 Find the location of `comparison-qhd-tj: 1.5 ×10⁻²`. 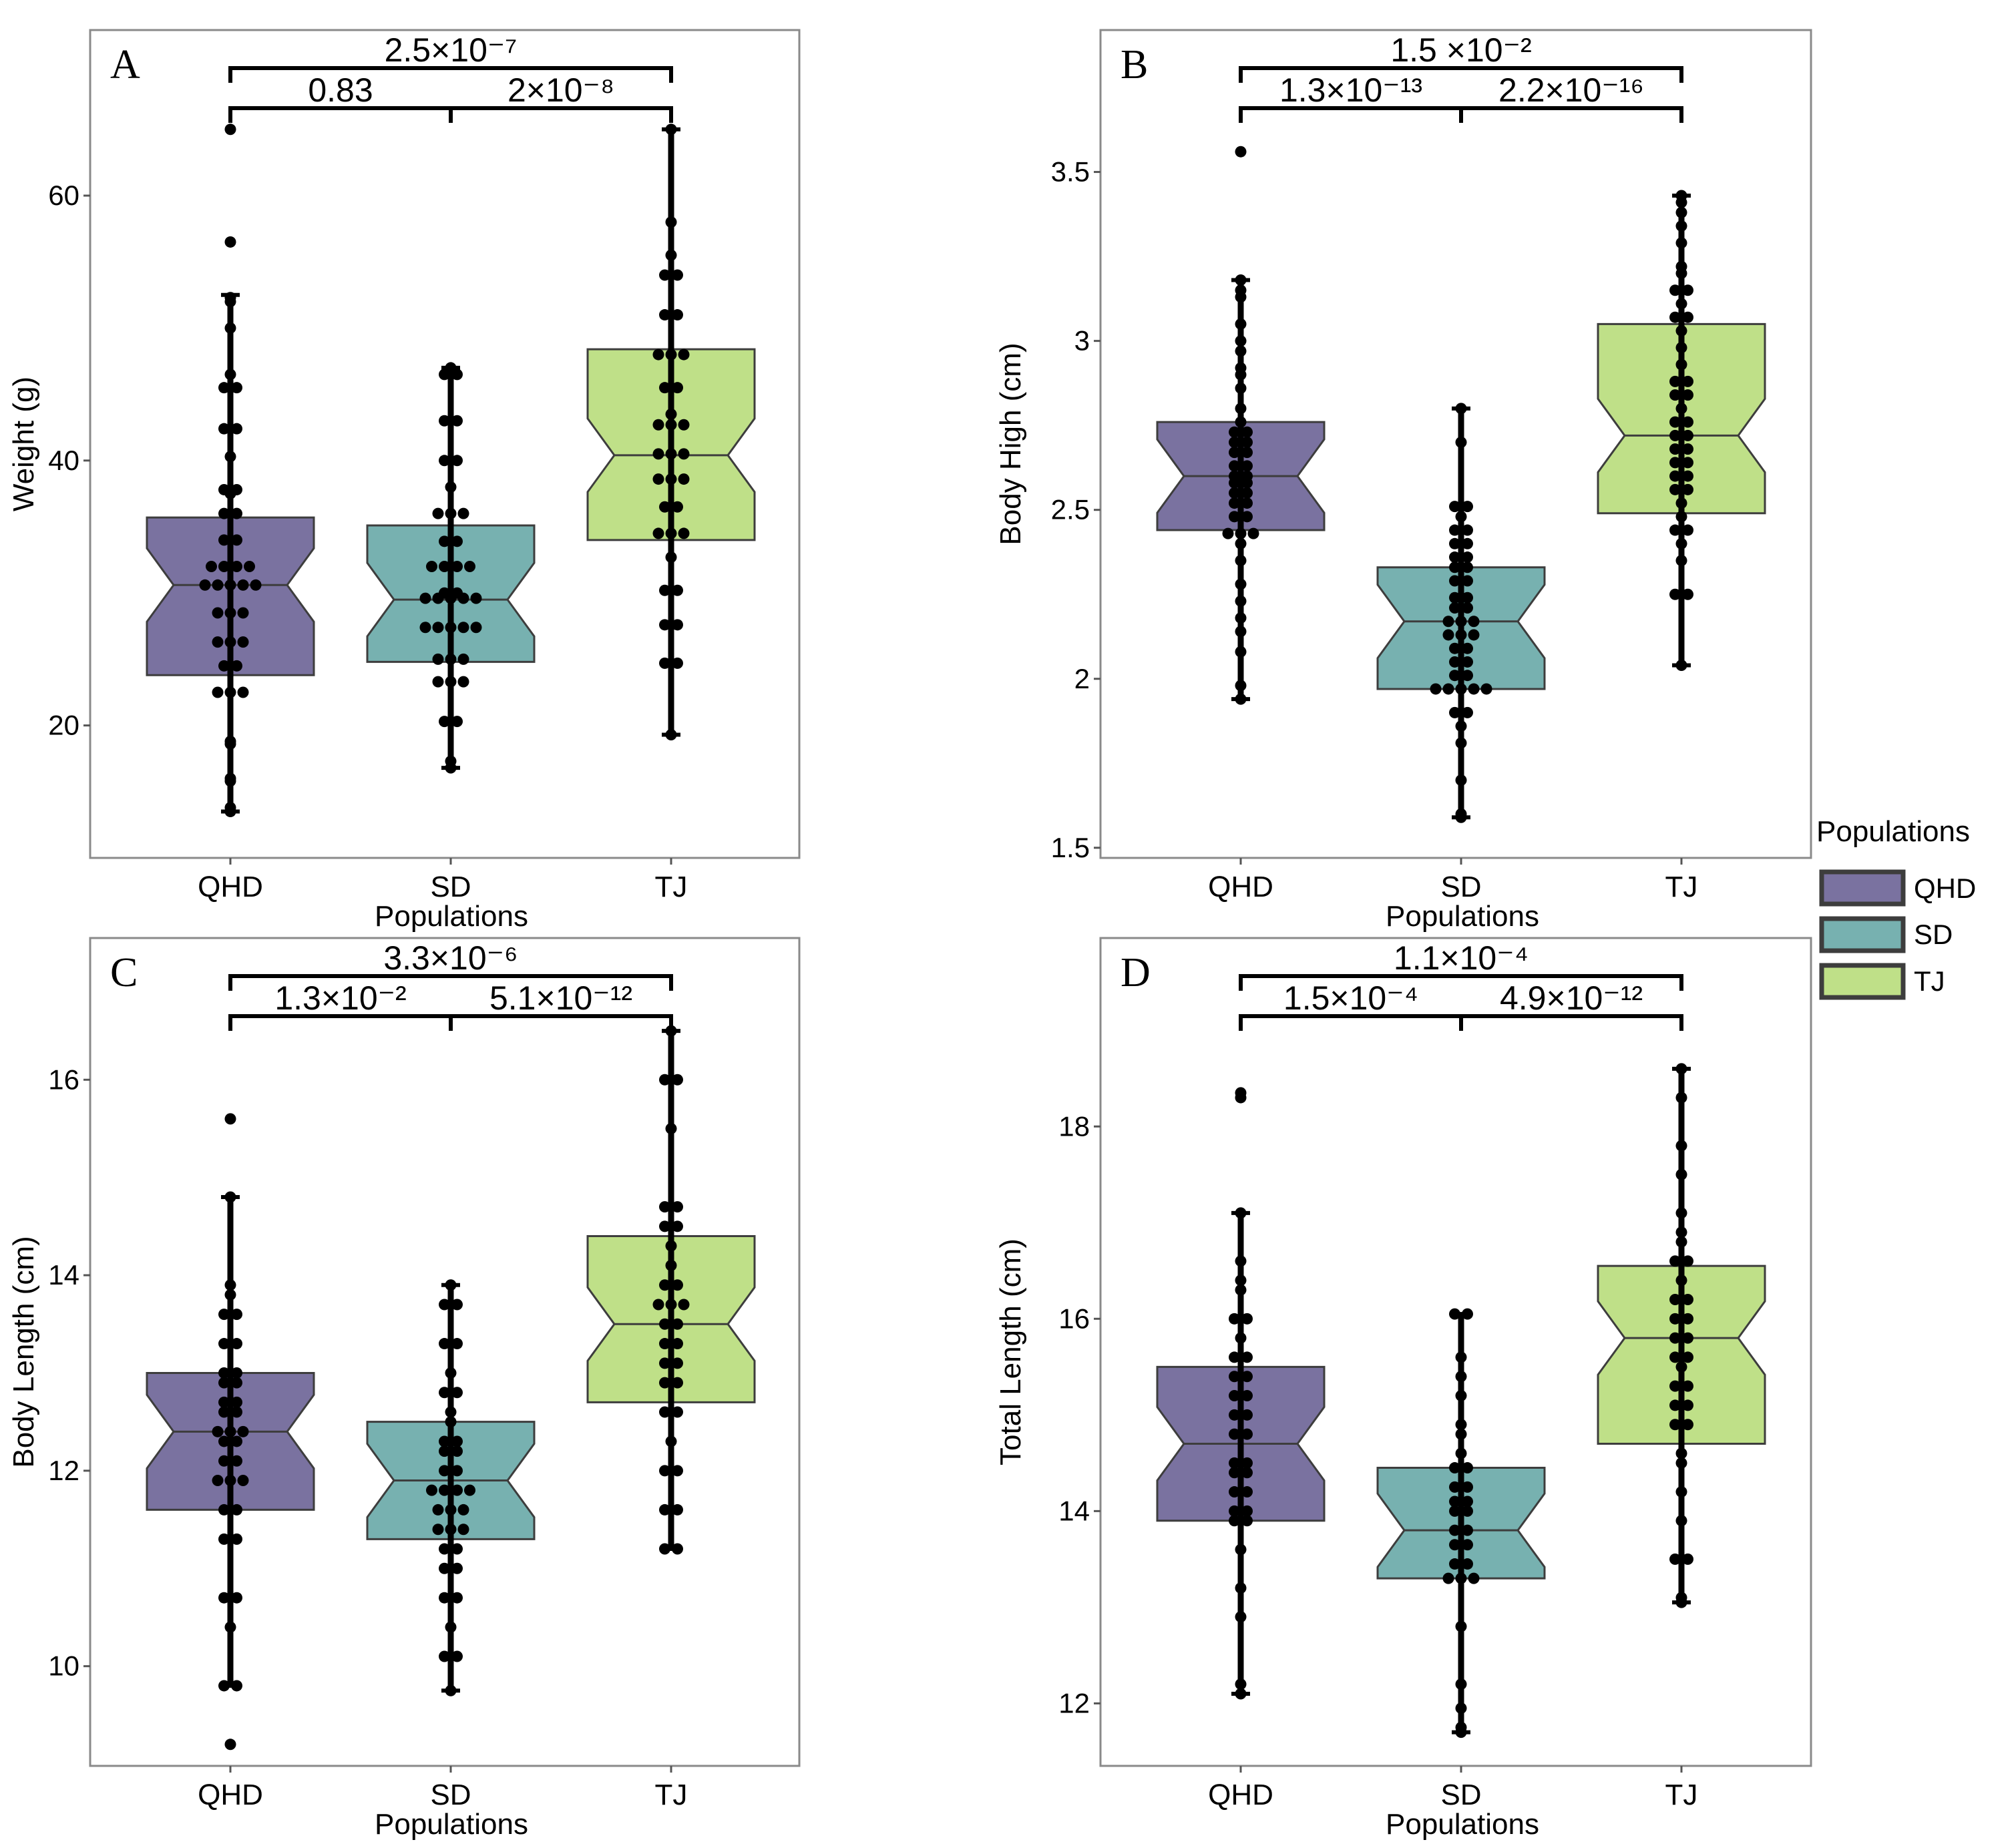

comparison-qhd-tj: 1.5 ×10⁻² is located at coordinates (1461, 57).